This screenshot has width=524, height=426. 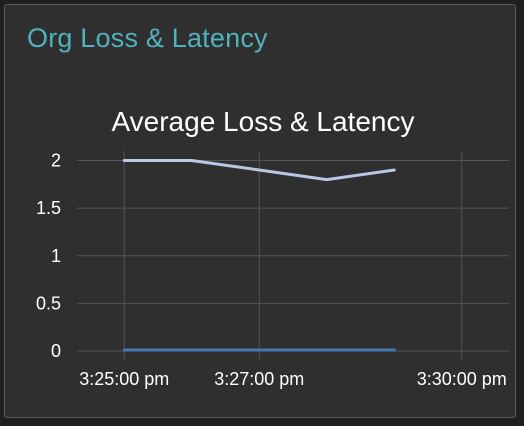 What do you see at coordinates (56, 351) in the screenshot?
I see `y-tick-label: 0` at bounding box center [56, 351].